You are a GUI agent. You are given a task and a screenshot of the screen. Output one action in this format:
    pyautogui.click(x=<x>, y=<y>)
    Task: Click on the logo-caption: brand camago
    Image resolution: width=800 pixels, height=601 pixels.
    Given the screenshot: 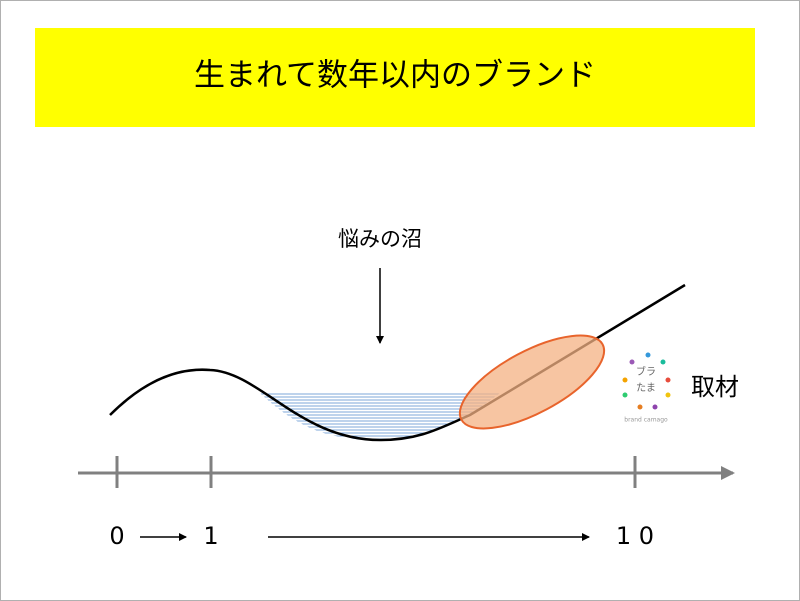 What is the action you would take?
    pyautogui.click(x=646, y=420)
    